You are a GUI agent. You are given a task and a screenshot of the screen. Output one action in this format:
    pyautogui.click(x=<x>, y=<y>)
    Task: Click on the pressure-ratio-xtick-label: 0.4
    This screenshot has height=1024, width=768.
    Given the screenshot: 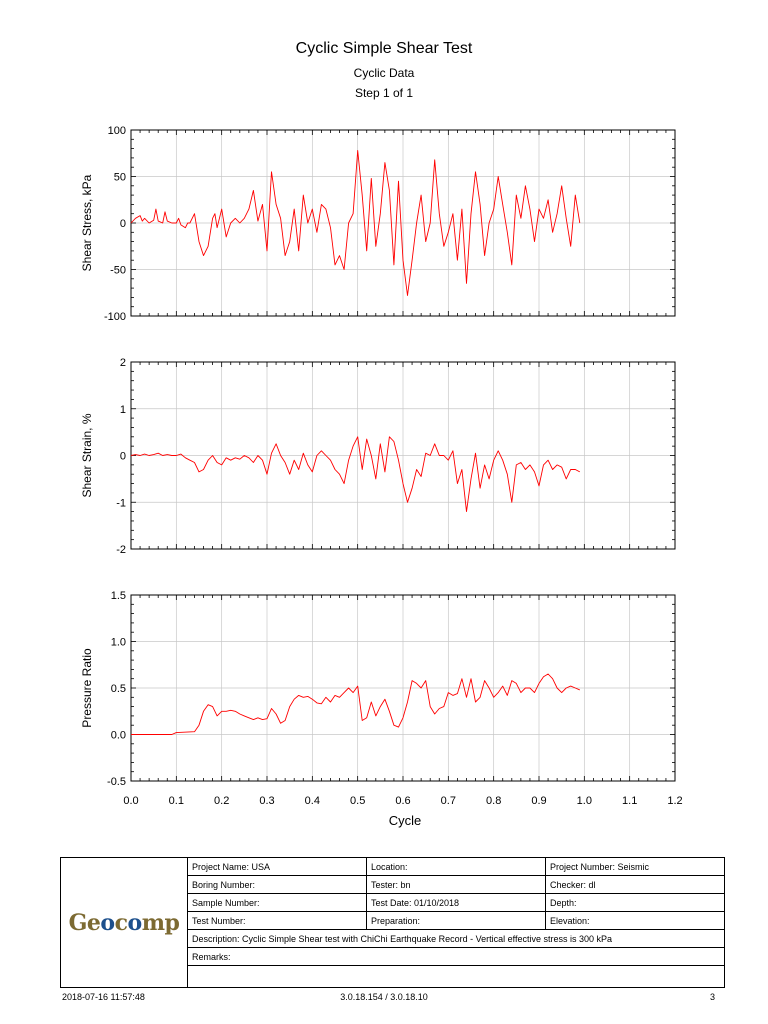 What is the action you would take?
    pyautogui.click(x=312, y=801)
    